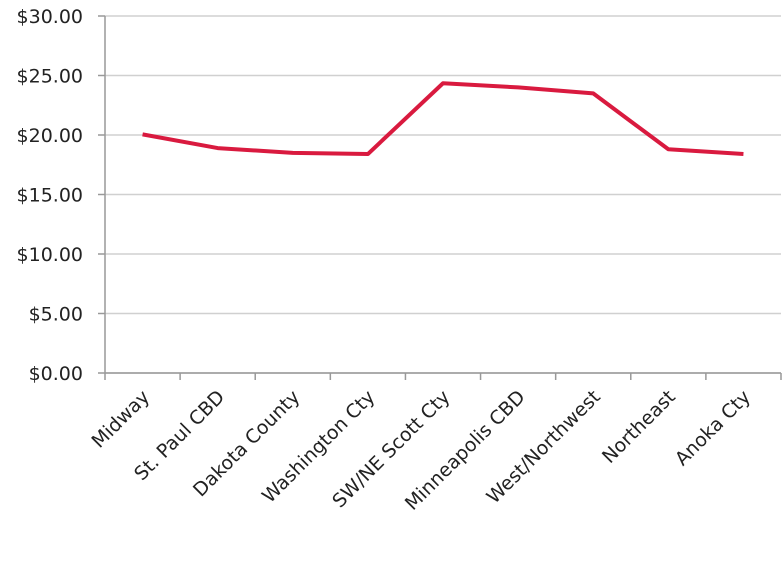 This screenshot has width=782, height=577. What do you see at coordinates (121, 419) in the screenshot?
I see `x-tick-label: Midway` at bounding box center [121, 419].